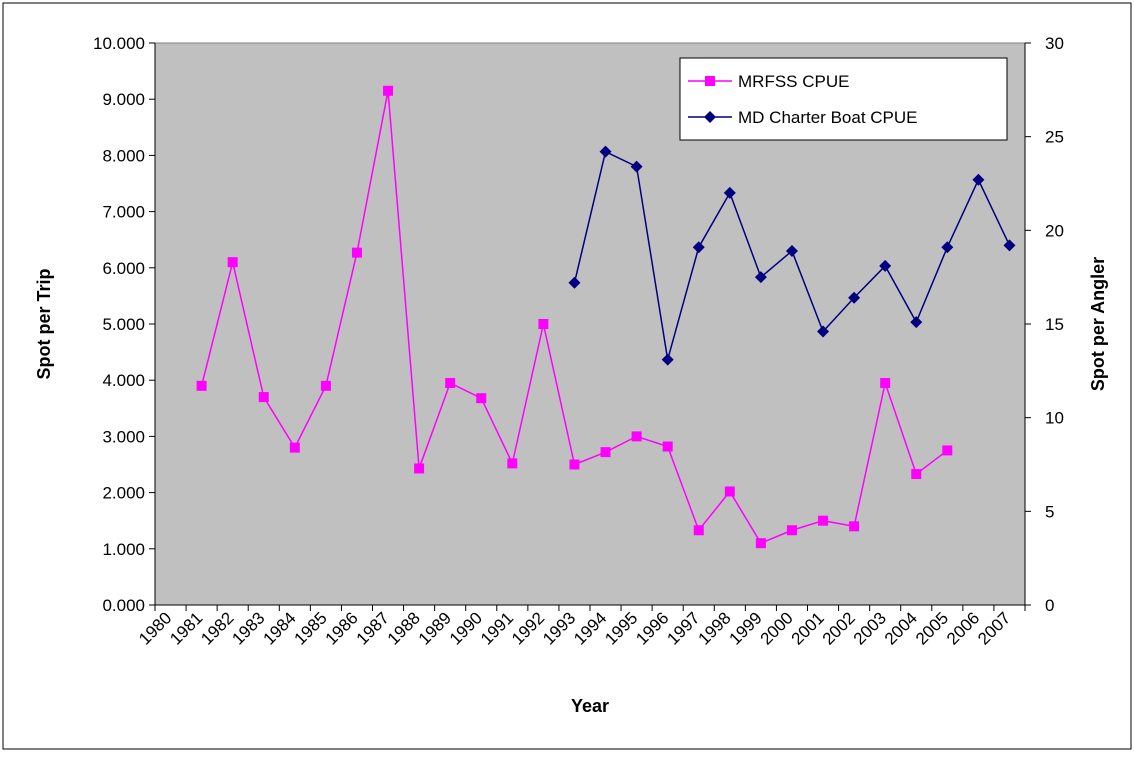 This screenshot has width=1134, height=757. Describe the element at coordinates (1054, 137) in the screenshot. I see `y2-tick-label: 25` at that location.